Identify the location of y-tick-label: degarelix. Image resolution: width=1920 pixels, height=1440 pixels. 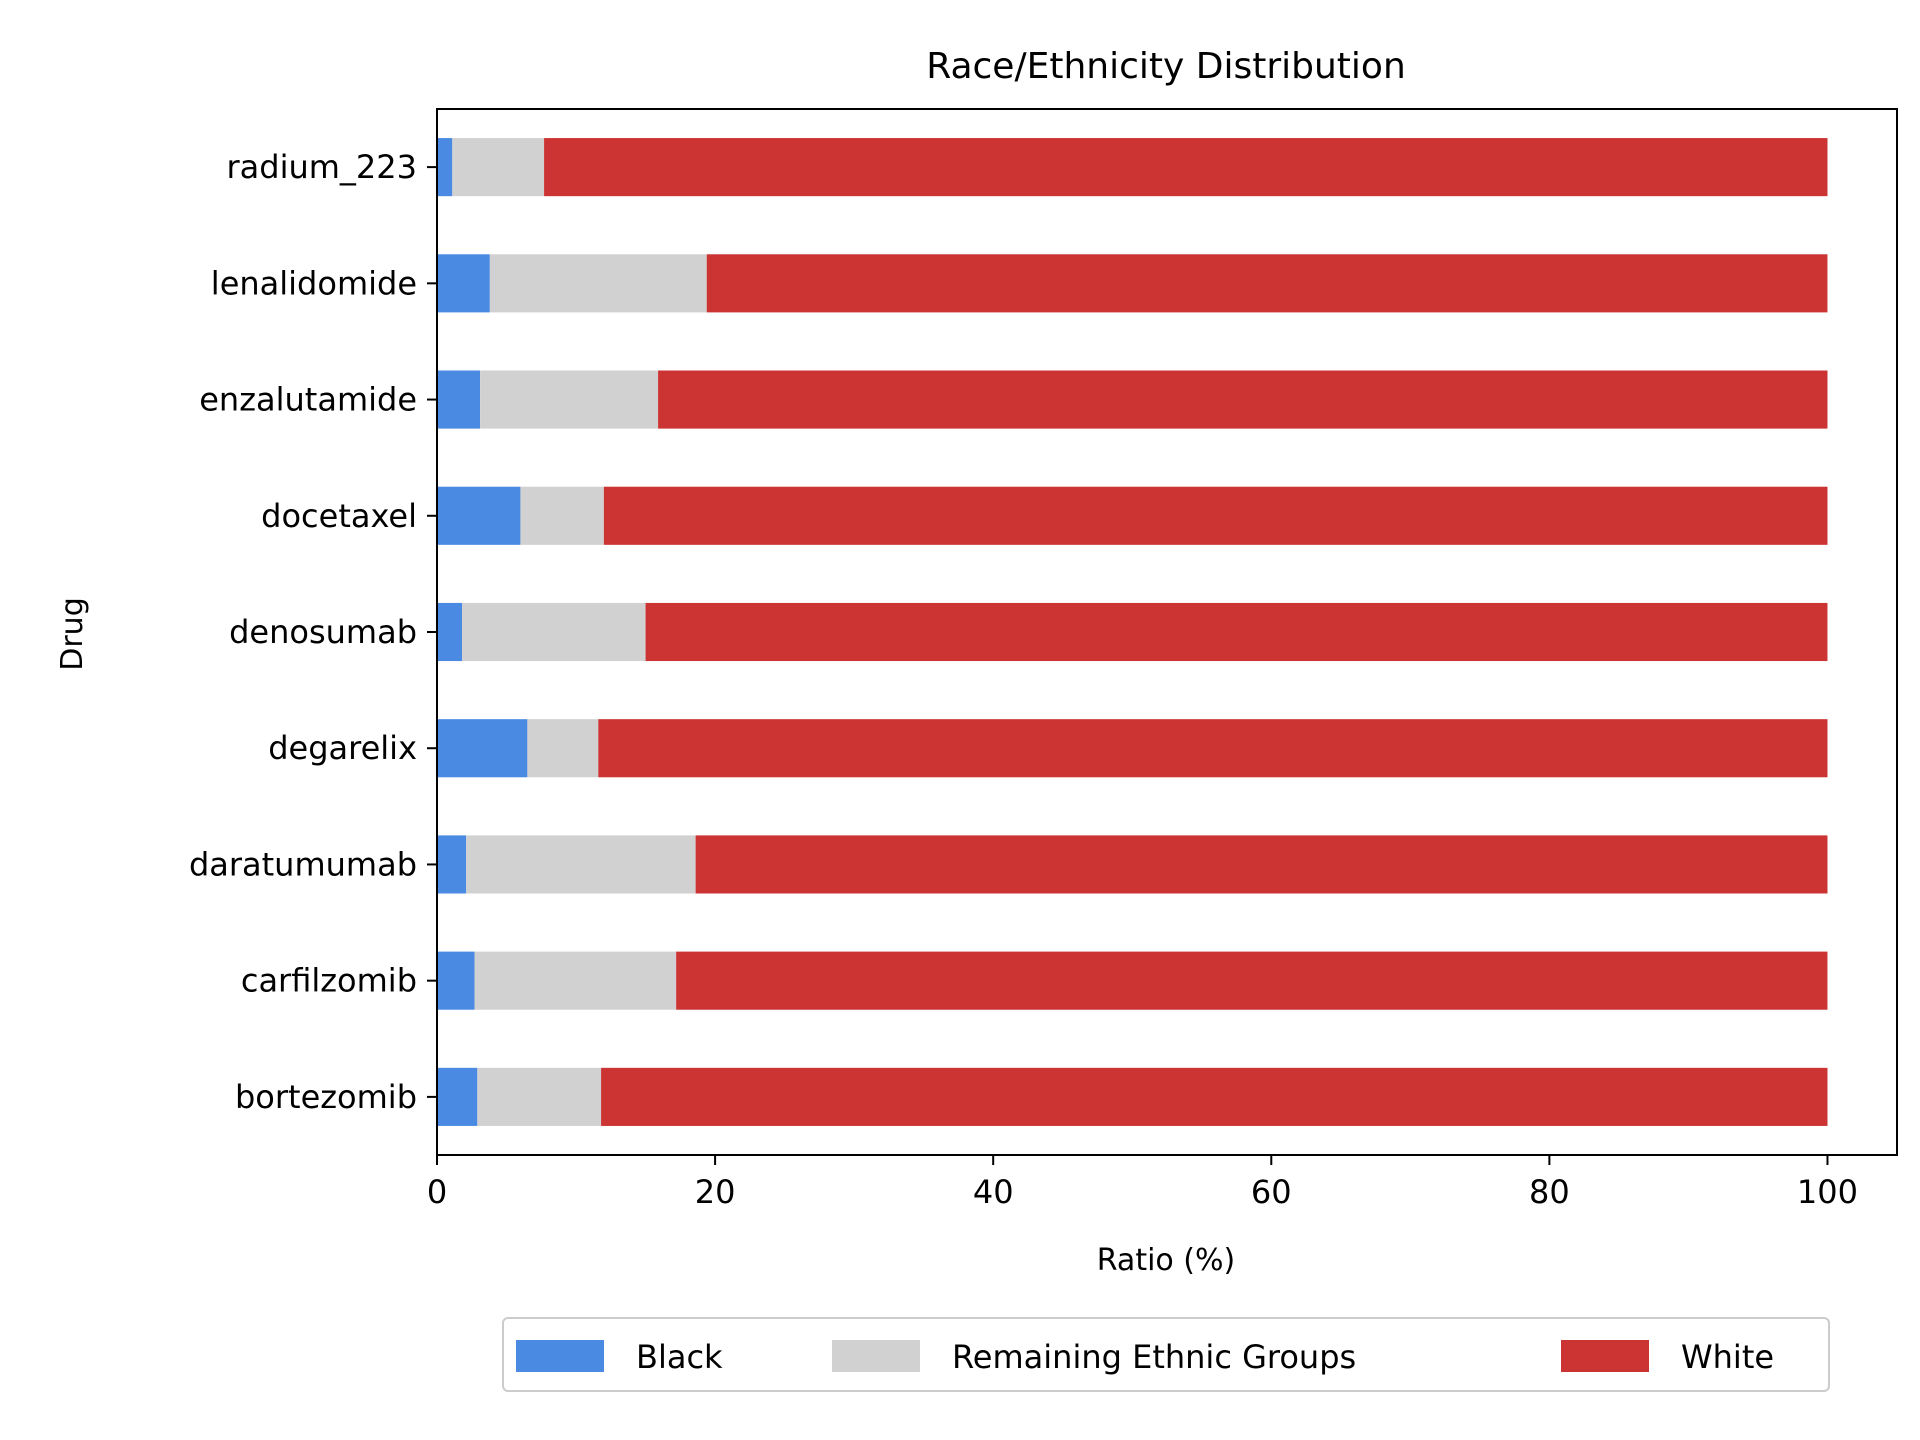
(342, 748).